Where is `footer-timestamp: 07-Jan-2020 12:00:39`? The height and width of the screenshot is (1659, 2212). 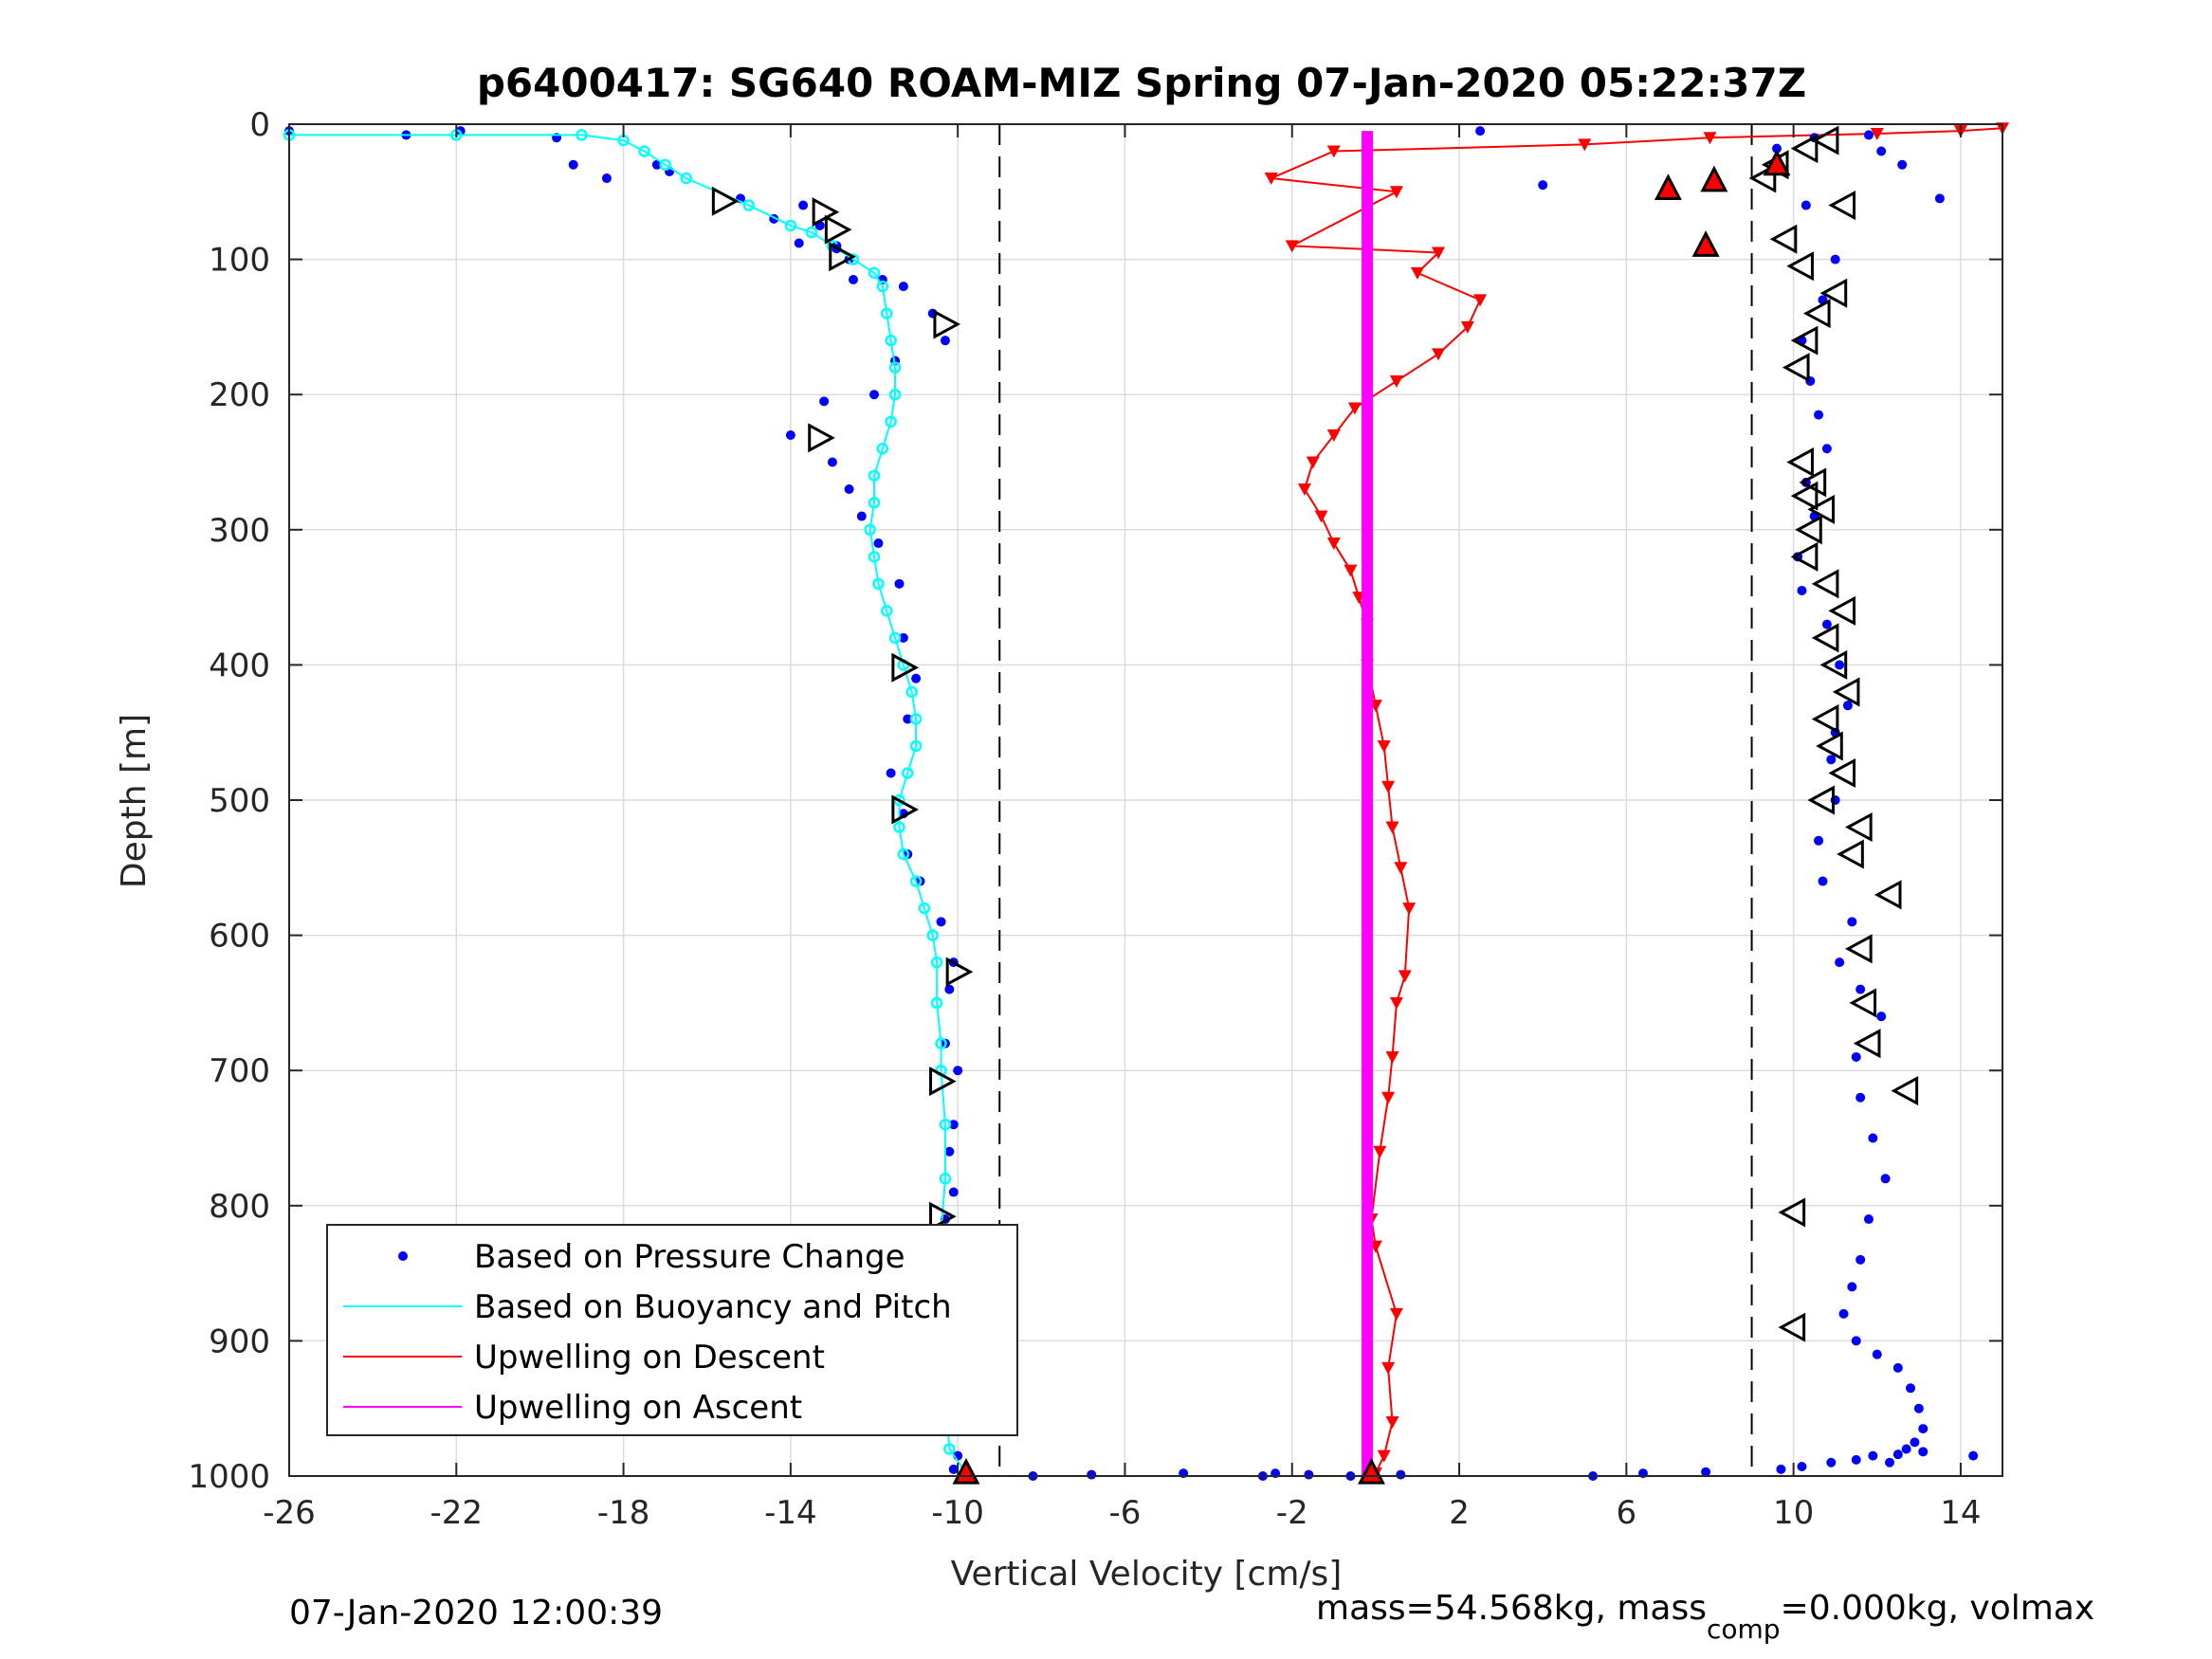 footer-timestamp: 07-Jan-2020 12:00:39 is located at coordinates (476, 1613).